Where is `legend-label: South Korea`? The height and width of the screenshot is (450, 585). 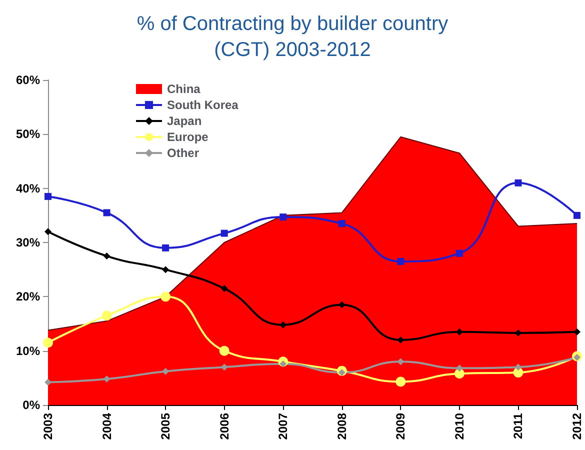 legend-label: South Korea is located at coordinates (203, 105).